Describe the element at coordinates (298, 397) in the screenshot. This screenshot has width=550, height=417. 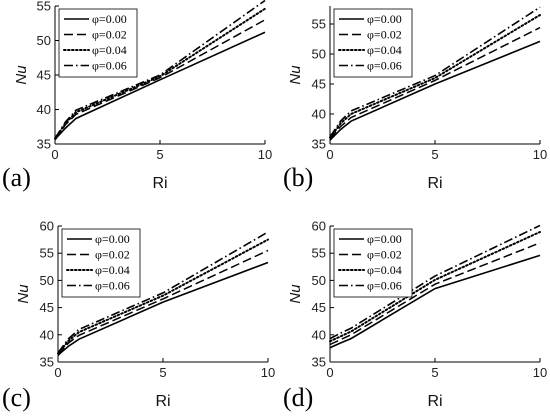
I see `panel-letter: (d)` at that location.